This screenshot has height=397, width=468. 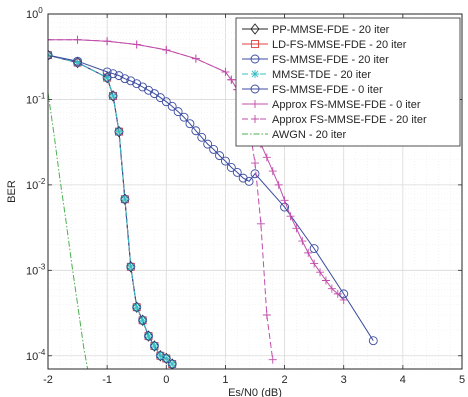 I want to click on x-tick-label: 2, so click(x=285, y=380).